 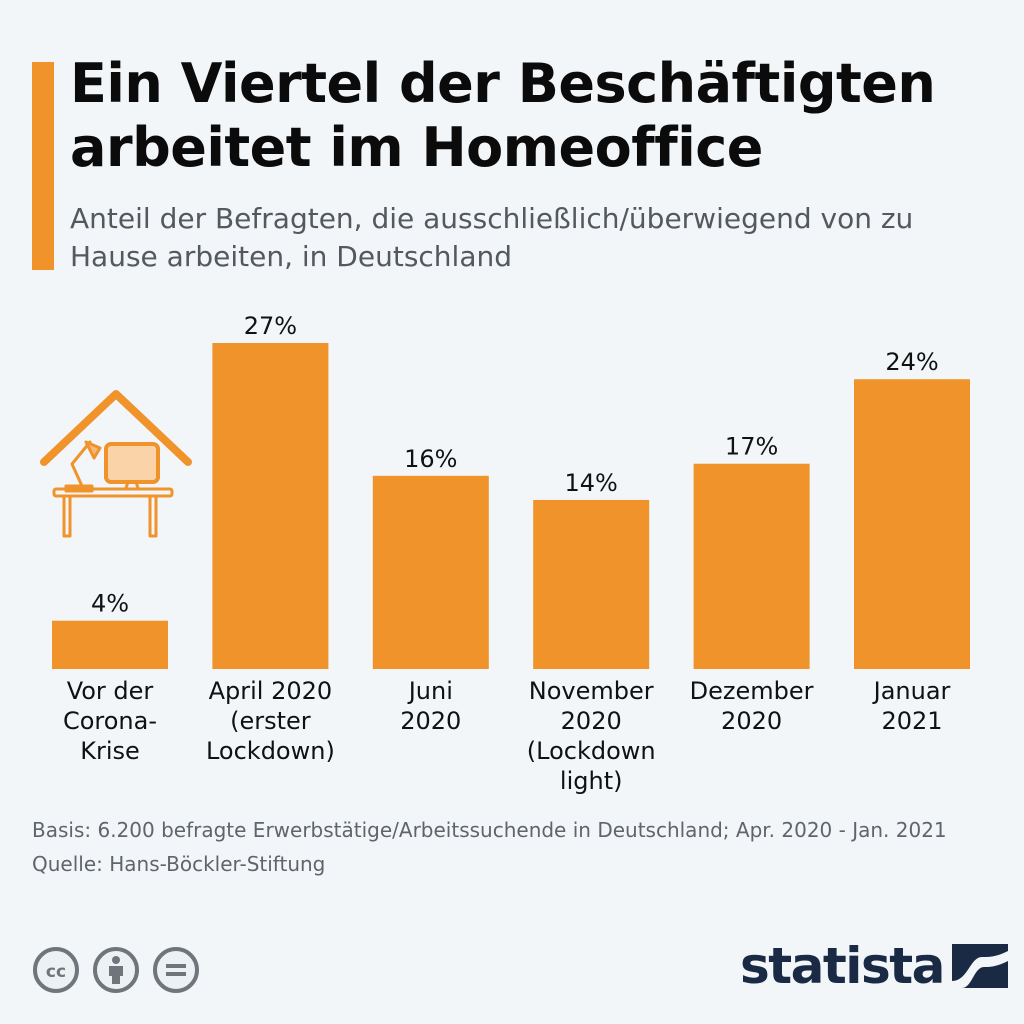 I want to click on value-label-3: 14%, so click(x=591, y=483).